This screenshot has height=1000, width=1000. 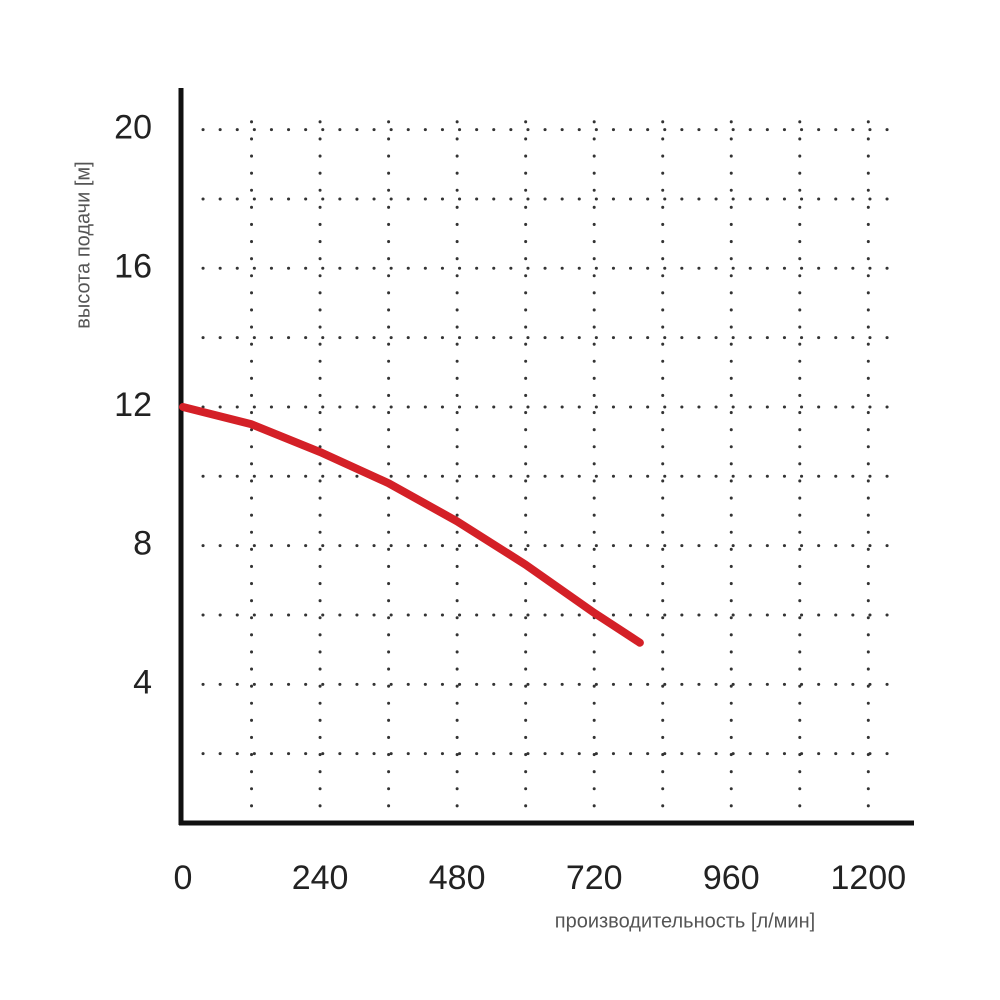 What do you see at coordinates (142, 544) in the screenshot?
I see `y-tick-label: 8` at bounding box center [142, 544].